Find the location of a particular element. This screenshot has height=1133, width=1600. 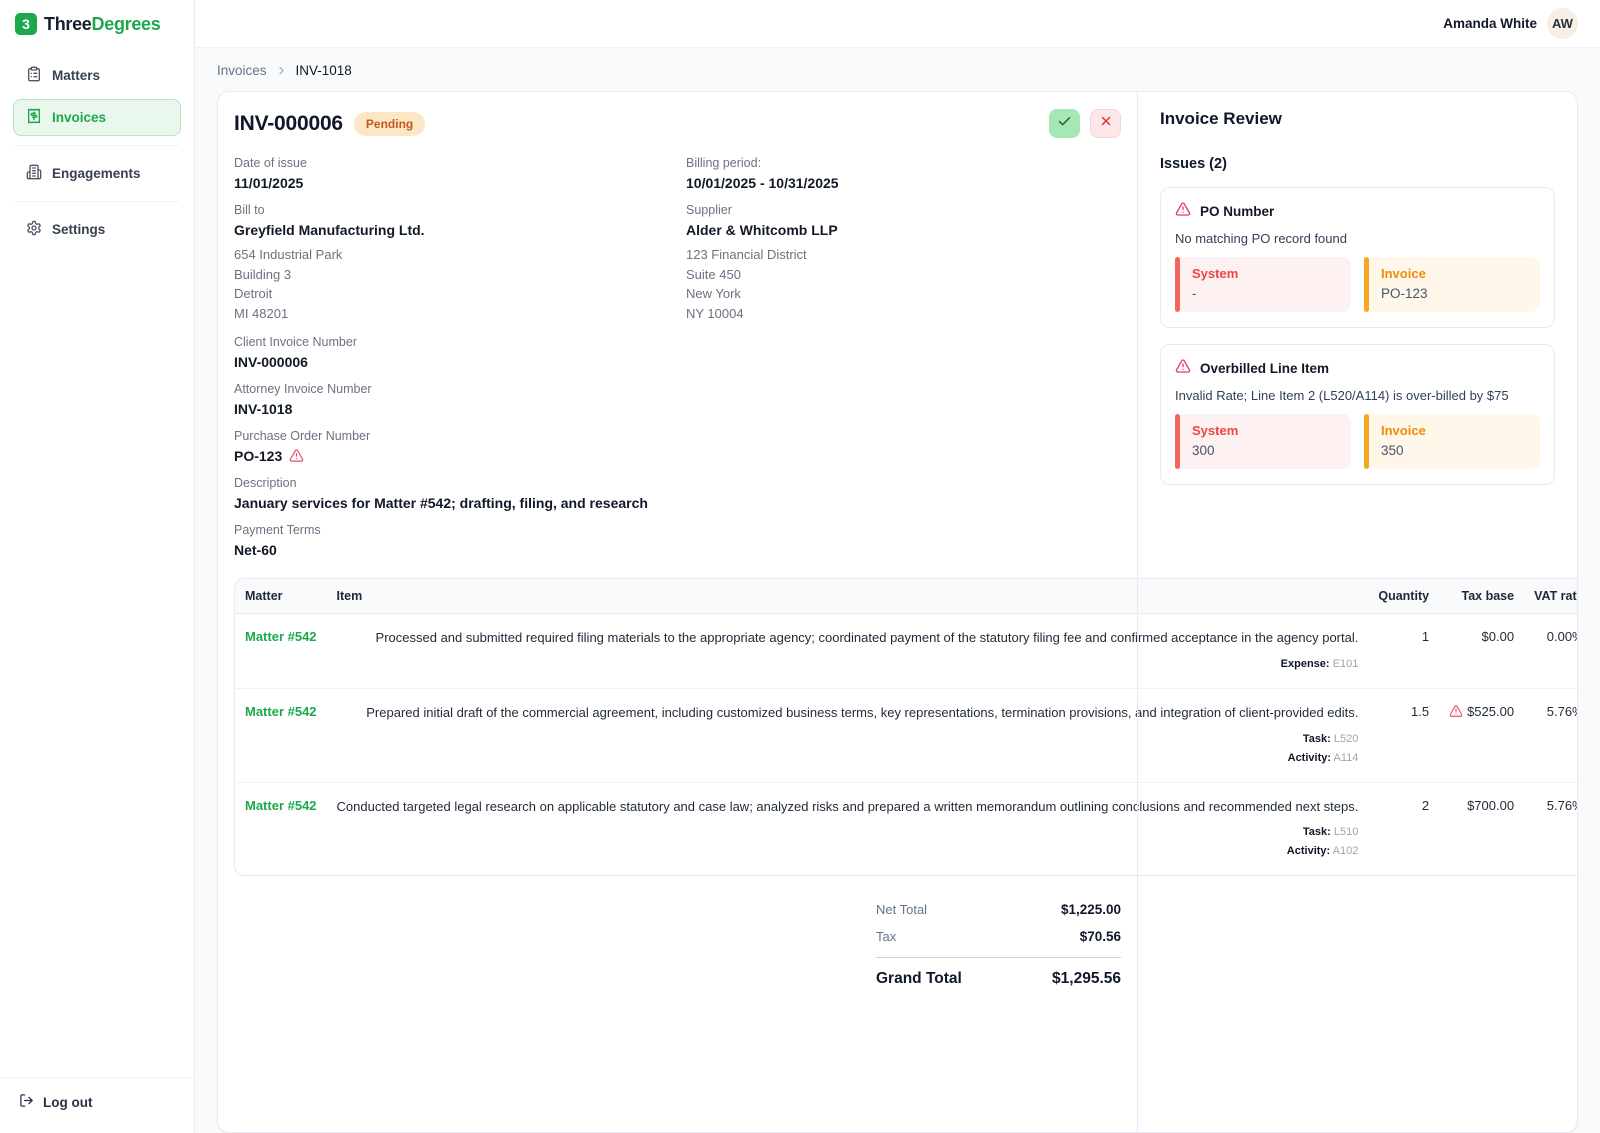

issue-title: PO Number is located at coordinates (1237, 211).